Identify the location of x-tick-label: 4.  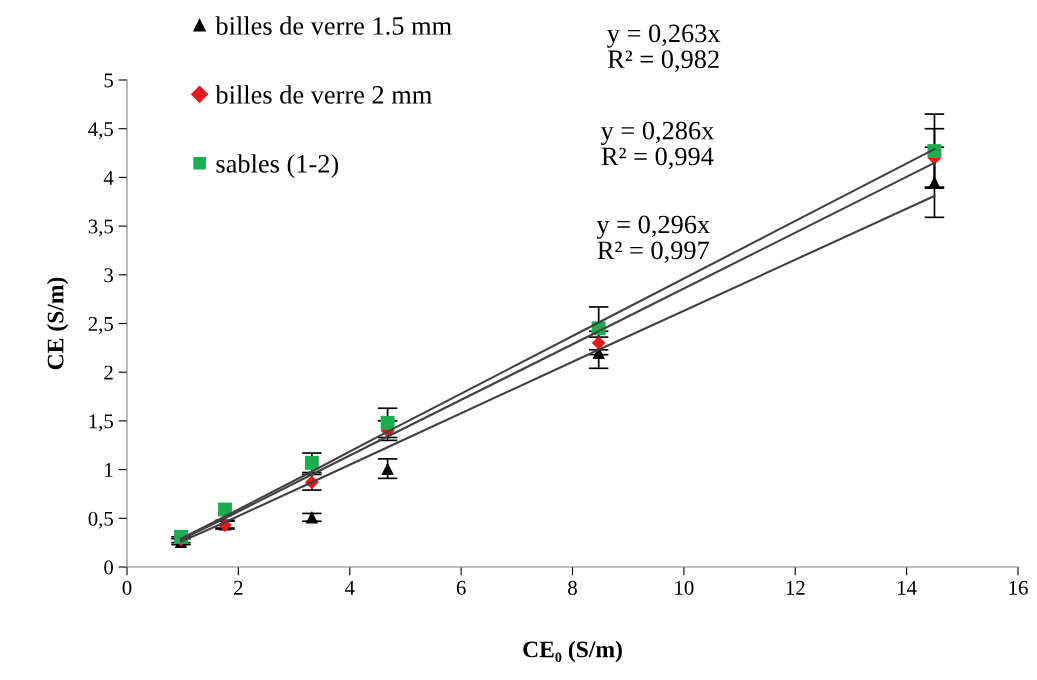
(349, 587).